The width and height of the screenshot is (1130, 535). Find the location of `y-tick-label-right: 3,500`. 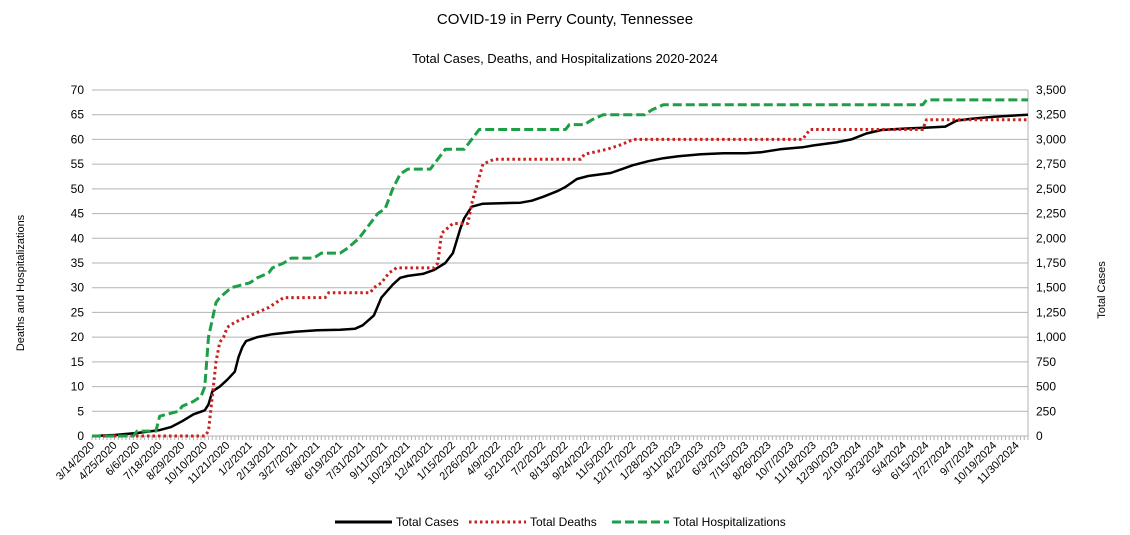

y-tick-label-right: 3,500 is located at coordinates (1051, 90).